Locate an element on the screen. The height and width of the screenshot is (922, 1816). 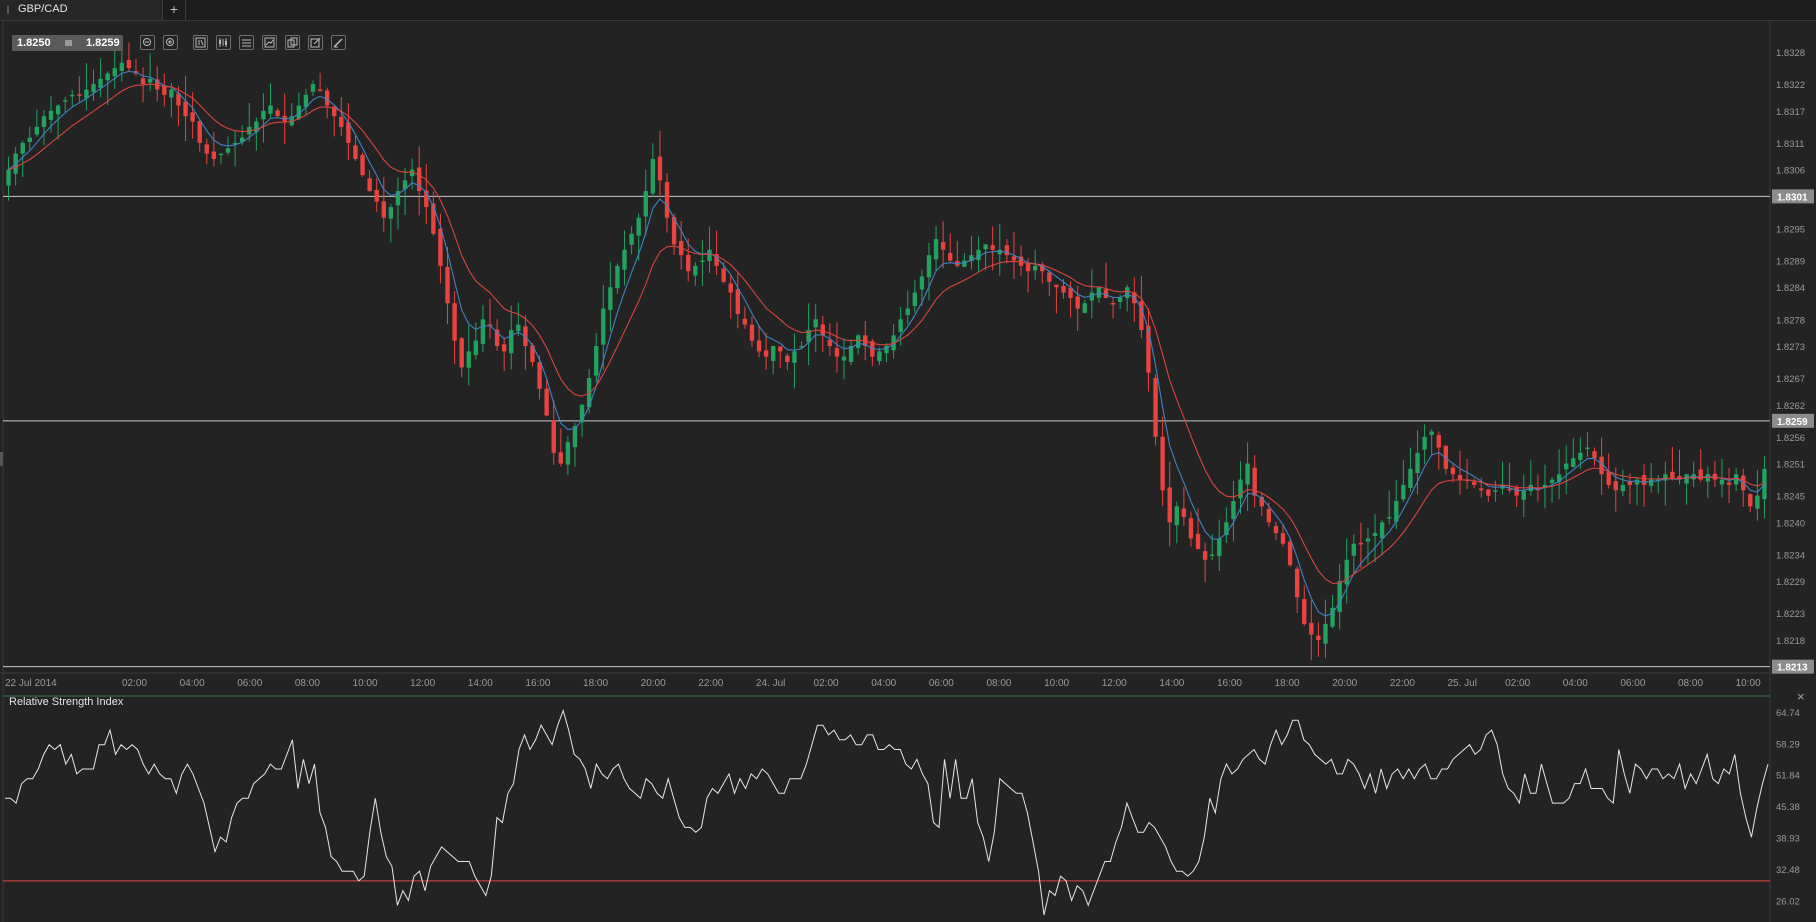
time-axis-label: 02:00 is located at coordinates (826, 683).